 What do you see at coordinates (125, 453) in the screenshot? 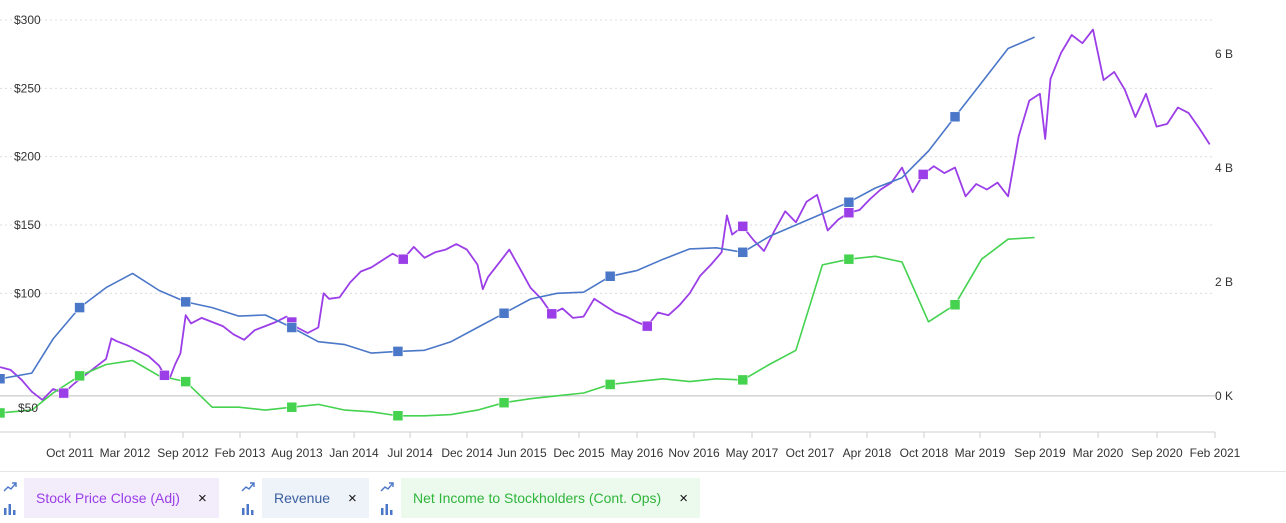
I see `x-tick-label: Mar 2012` at bounding box center [125, 453].